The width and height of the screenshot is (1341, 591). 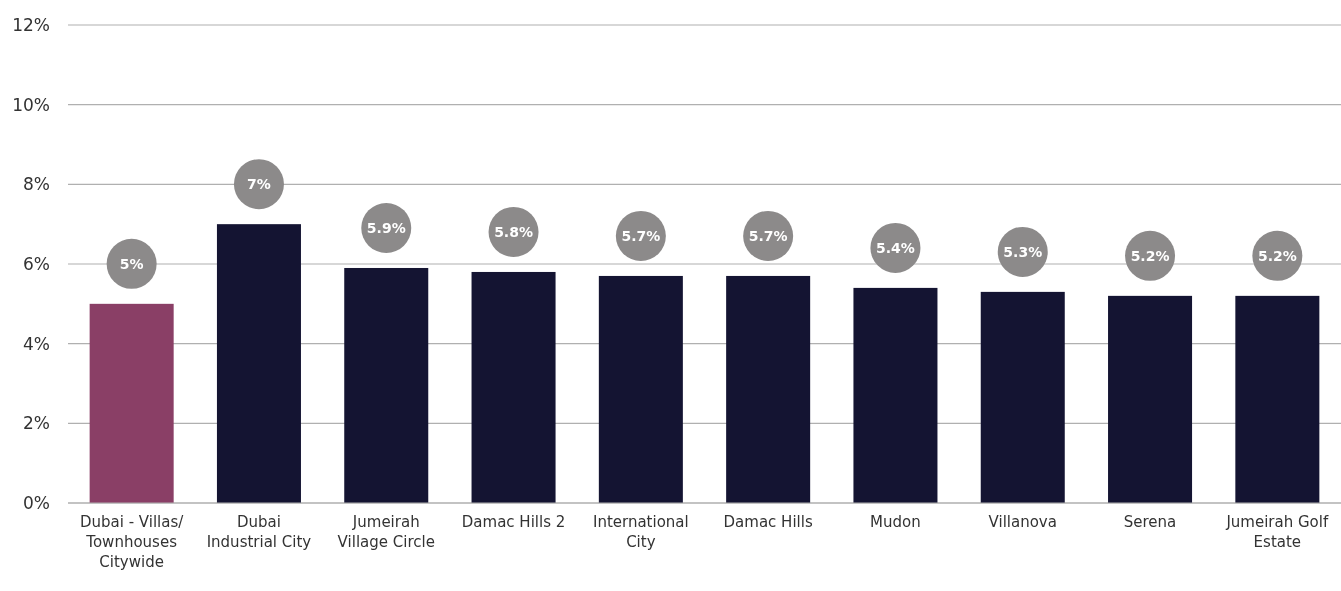 What do you see at coordinates (1277, 532) in the screenshot?
I see `x-tick-label: Jumeirah Golf Estate` at bounding box center [1277, 532].